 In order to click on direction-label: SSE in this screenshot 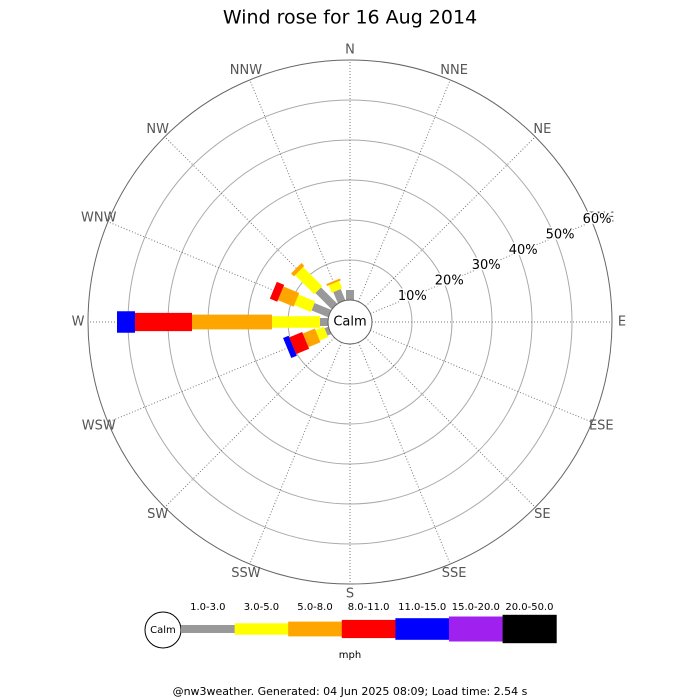, I will do `click(454, 573)`.